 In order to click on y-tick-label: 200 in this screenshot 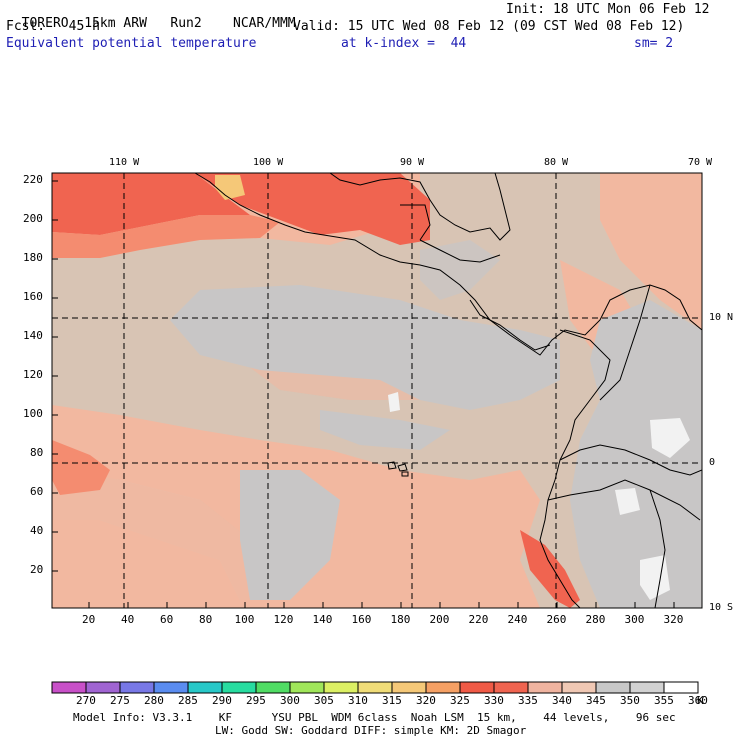, I will do `click(33, 218)`.